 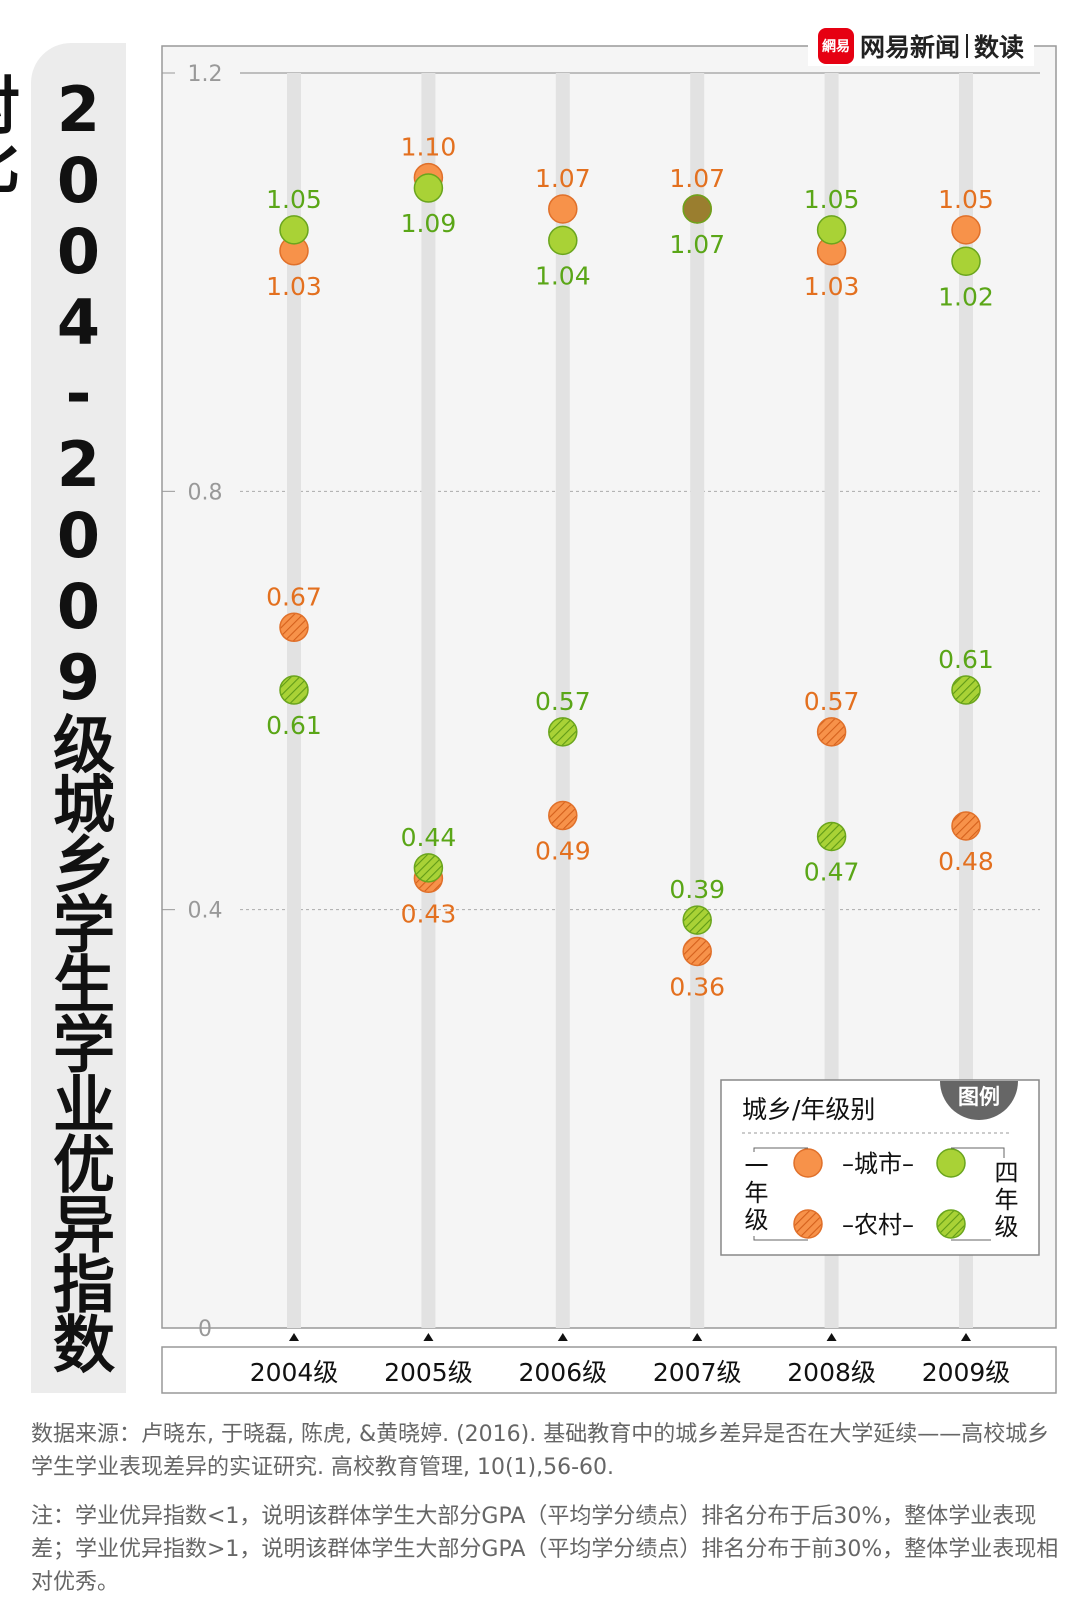 What do you see at coordinates (697, 244) in the screenshot?
I see `data-label-city4: 1.07` at bounding box center [697, 244].